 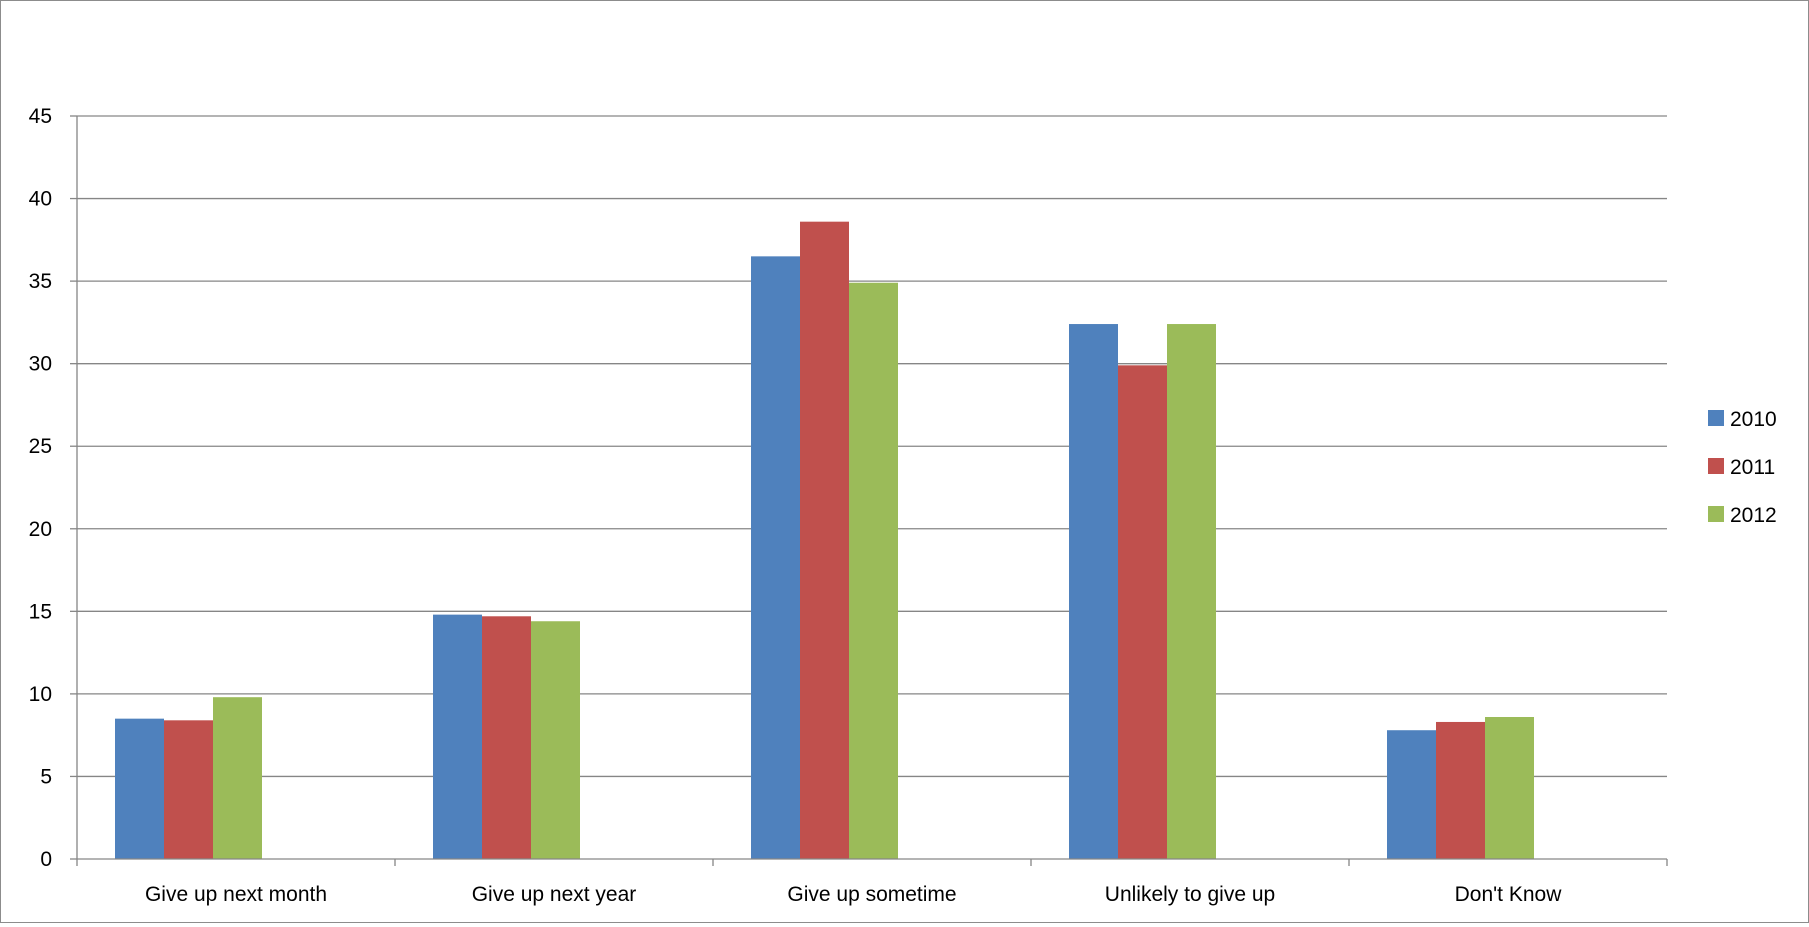 What do you see at coordinates (1190, 894) in the screenshot?
I see `x-tick-label: Unlikely to give up` at bounding box center [1190, 894].